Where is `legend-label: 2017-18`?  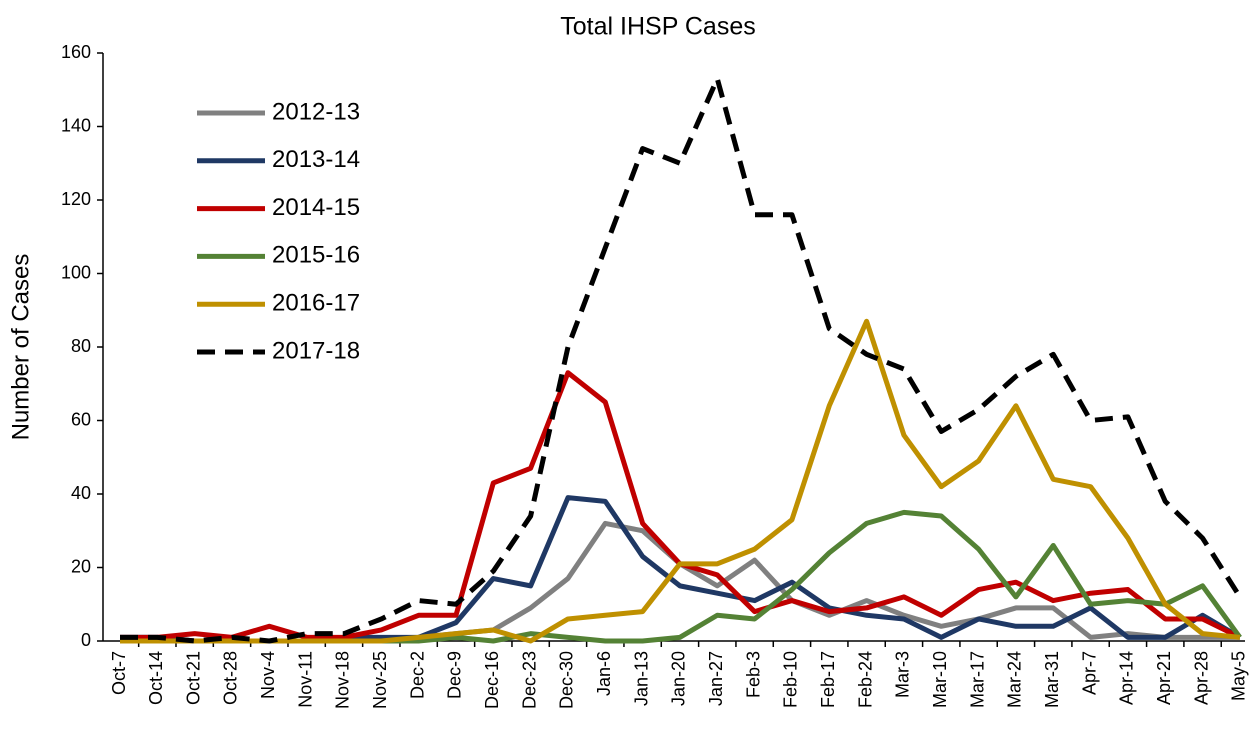
legend-label: 2017-18 is located at coordinates (316, 350).